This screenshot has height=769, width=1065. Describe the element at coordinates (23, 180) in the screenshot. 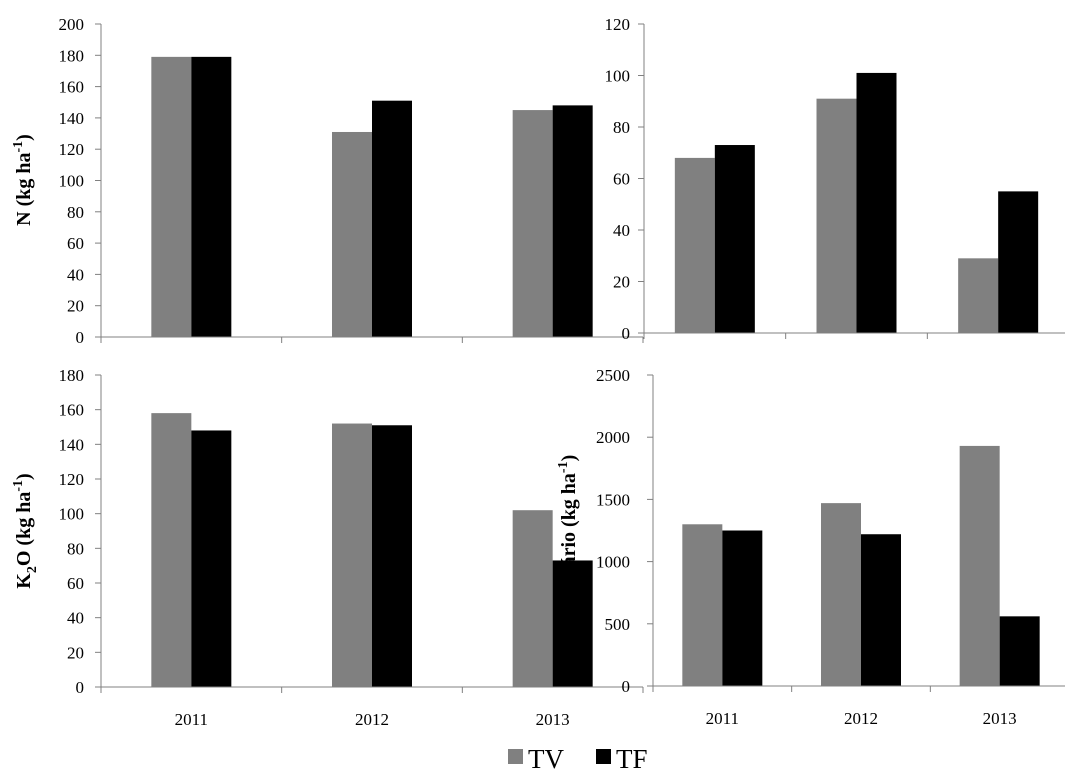

I see `y-axis-title: N (kg ha-1)` at that location.